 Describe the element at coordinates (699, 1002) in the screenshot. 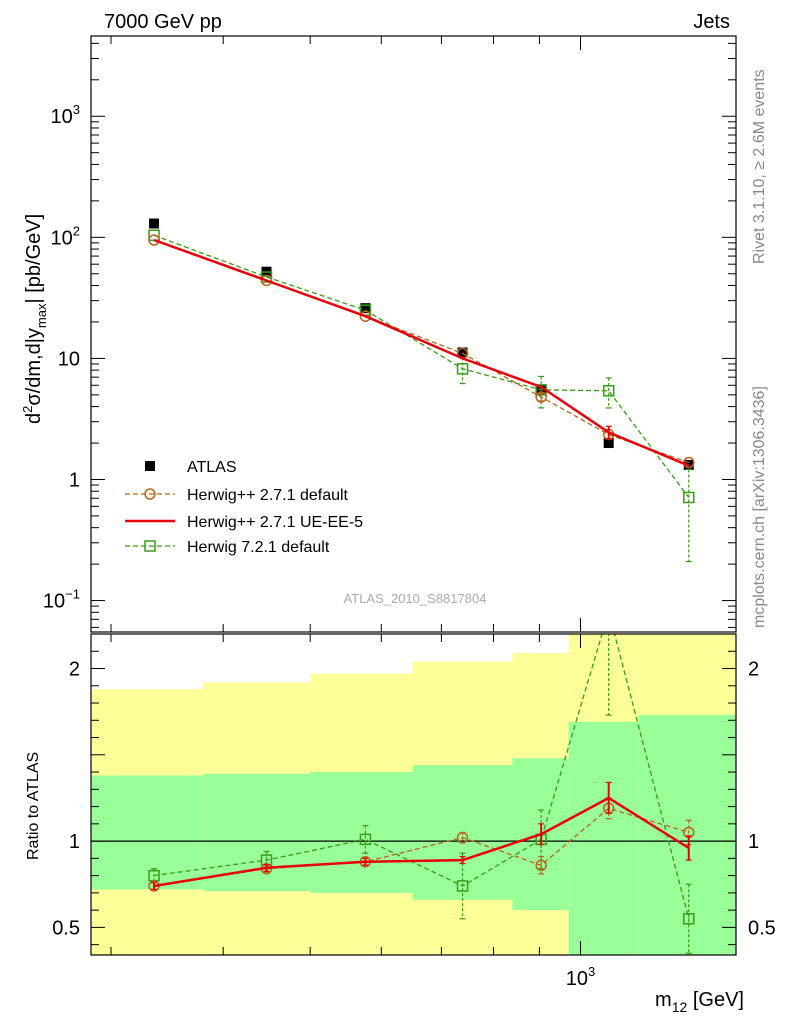

I see `x-axis-label: m12 [GeV]` at that location.